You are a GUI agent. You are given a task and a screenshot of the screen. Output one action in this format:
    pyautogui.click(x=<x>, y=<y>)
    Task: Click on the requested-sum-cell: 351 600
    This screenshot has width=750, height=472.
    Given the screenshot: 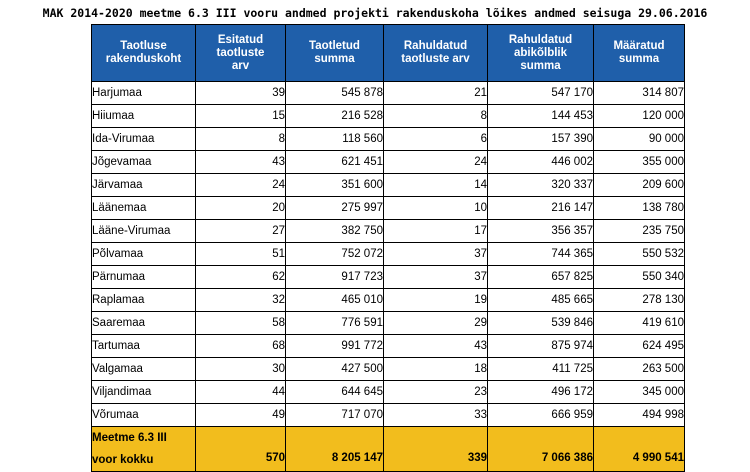 What is the action you would take?
    pyautogui.click(x=334, y=185)
    